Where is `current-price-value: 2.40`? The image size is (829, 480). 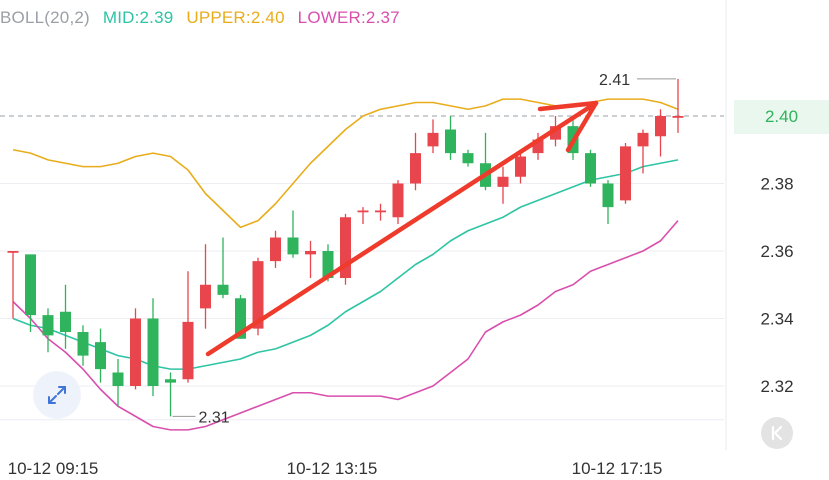
current-price-value: 2.40 is located at coordinates (781, 116).